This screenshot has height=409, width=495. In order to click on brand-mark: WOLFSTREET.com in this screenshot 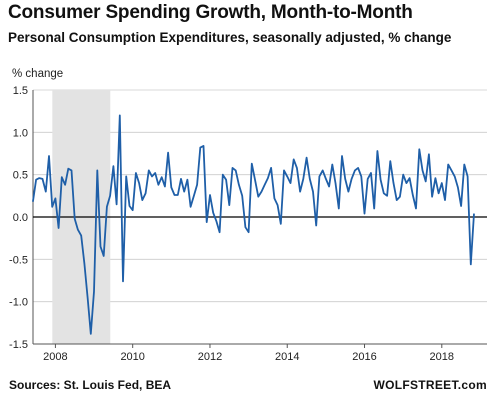, I will do `click(430, 385)`.